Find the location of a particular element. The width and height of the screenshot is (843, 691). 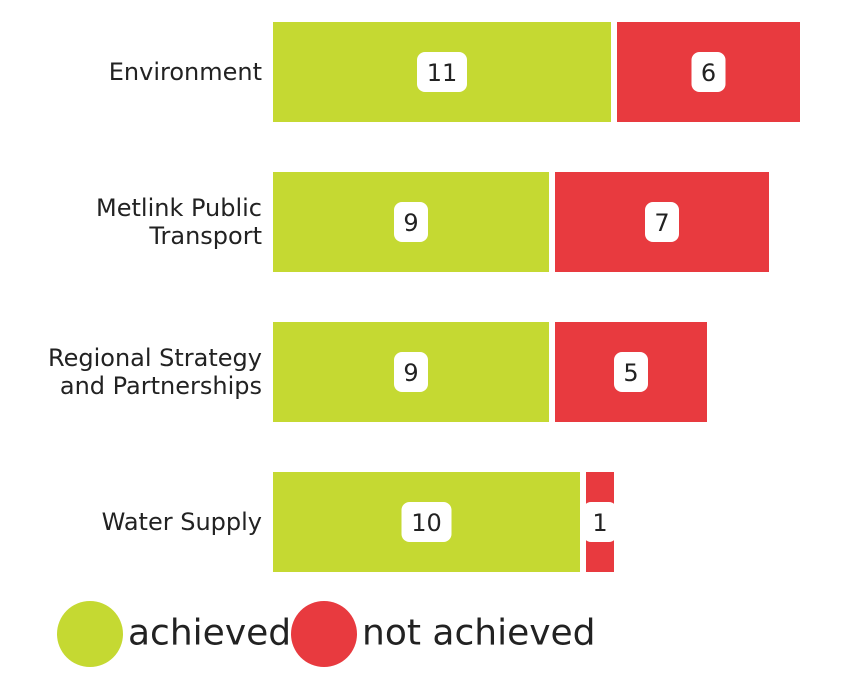

category-label: Metlink Public Transport is located at coordinates (179, 222).